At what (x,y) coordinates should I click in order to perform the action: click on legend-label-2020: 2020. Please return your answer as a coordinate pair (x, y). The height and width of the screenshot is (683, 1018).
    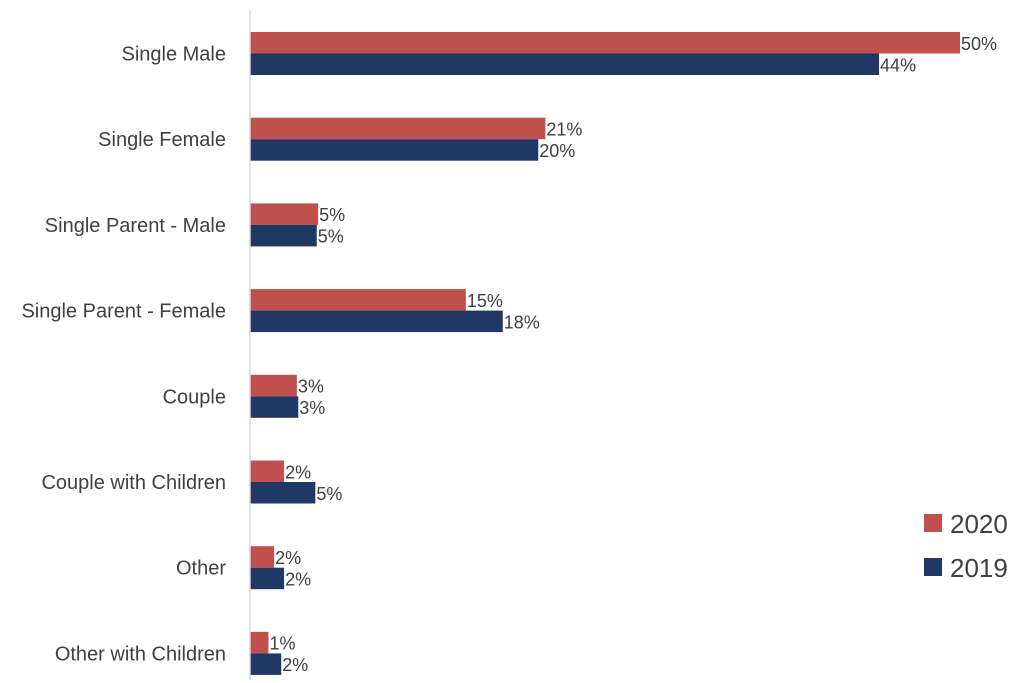
    Looking at the image, I should click on (979, 524).